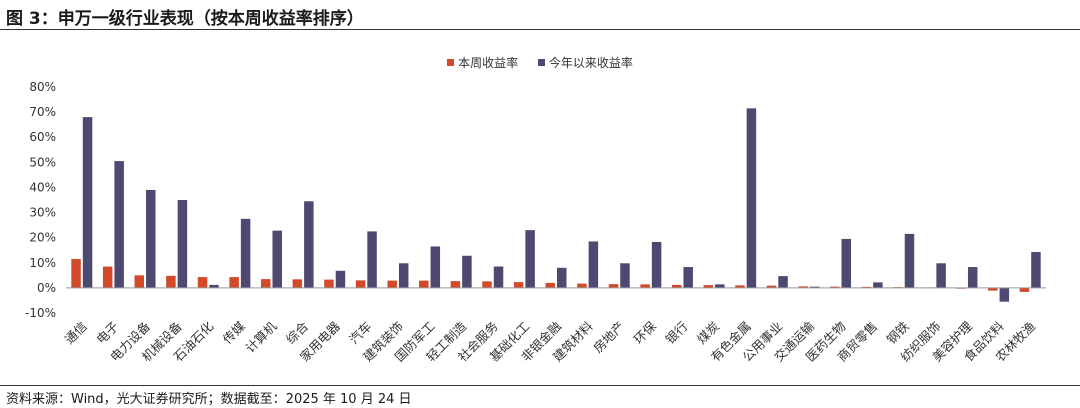  I want to click on y-tick-label: 30%, so click(42, 213).